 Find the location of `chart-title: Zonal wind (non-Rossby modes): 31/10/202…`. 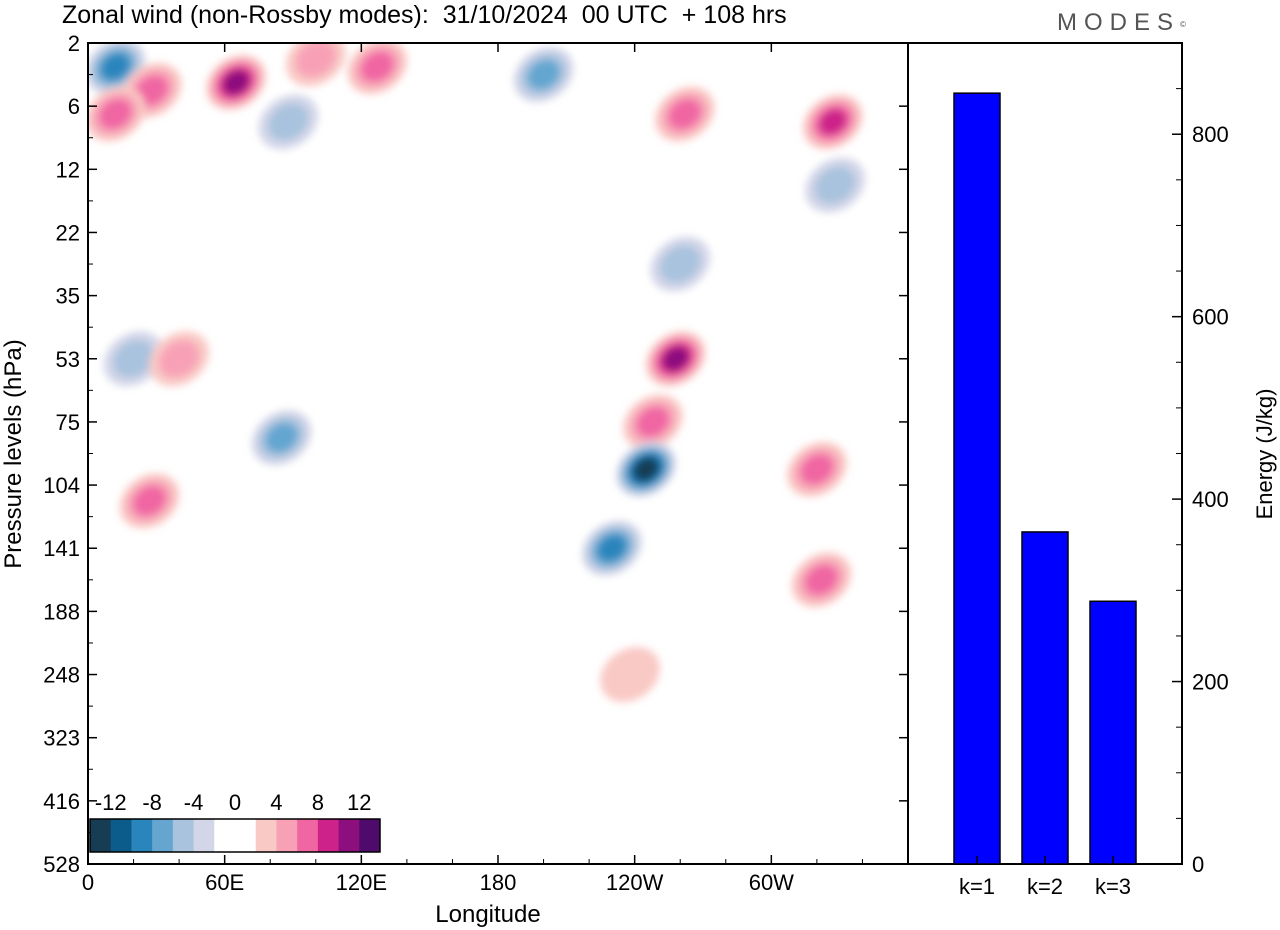

chart-title: Zonal wind (non-Rossby modes): 31/10/202… is located at coordinates (424, 15).